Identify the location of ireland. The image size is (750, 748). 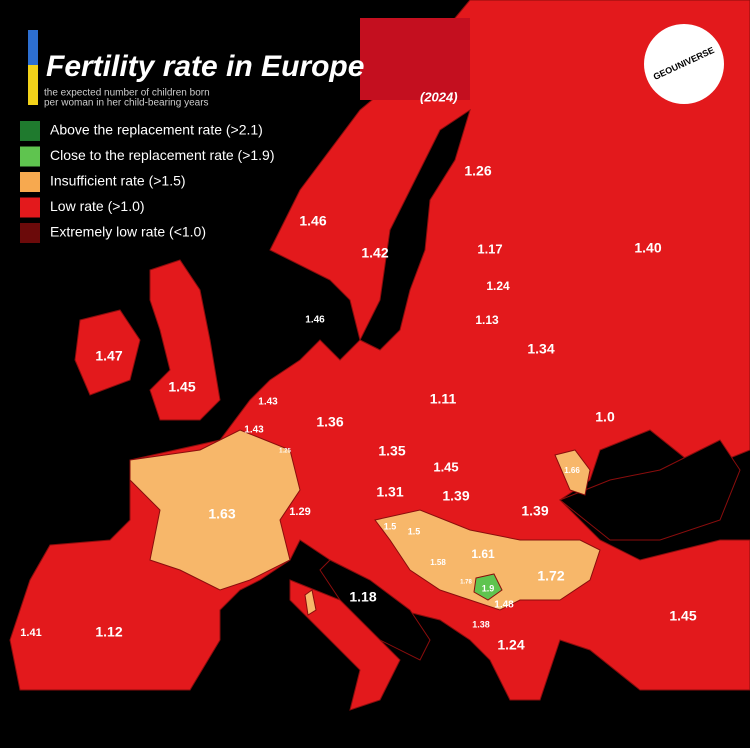
(107, 352).